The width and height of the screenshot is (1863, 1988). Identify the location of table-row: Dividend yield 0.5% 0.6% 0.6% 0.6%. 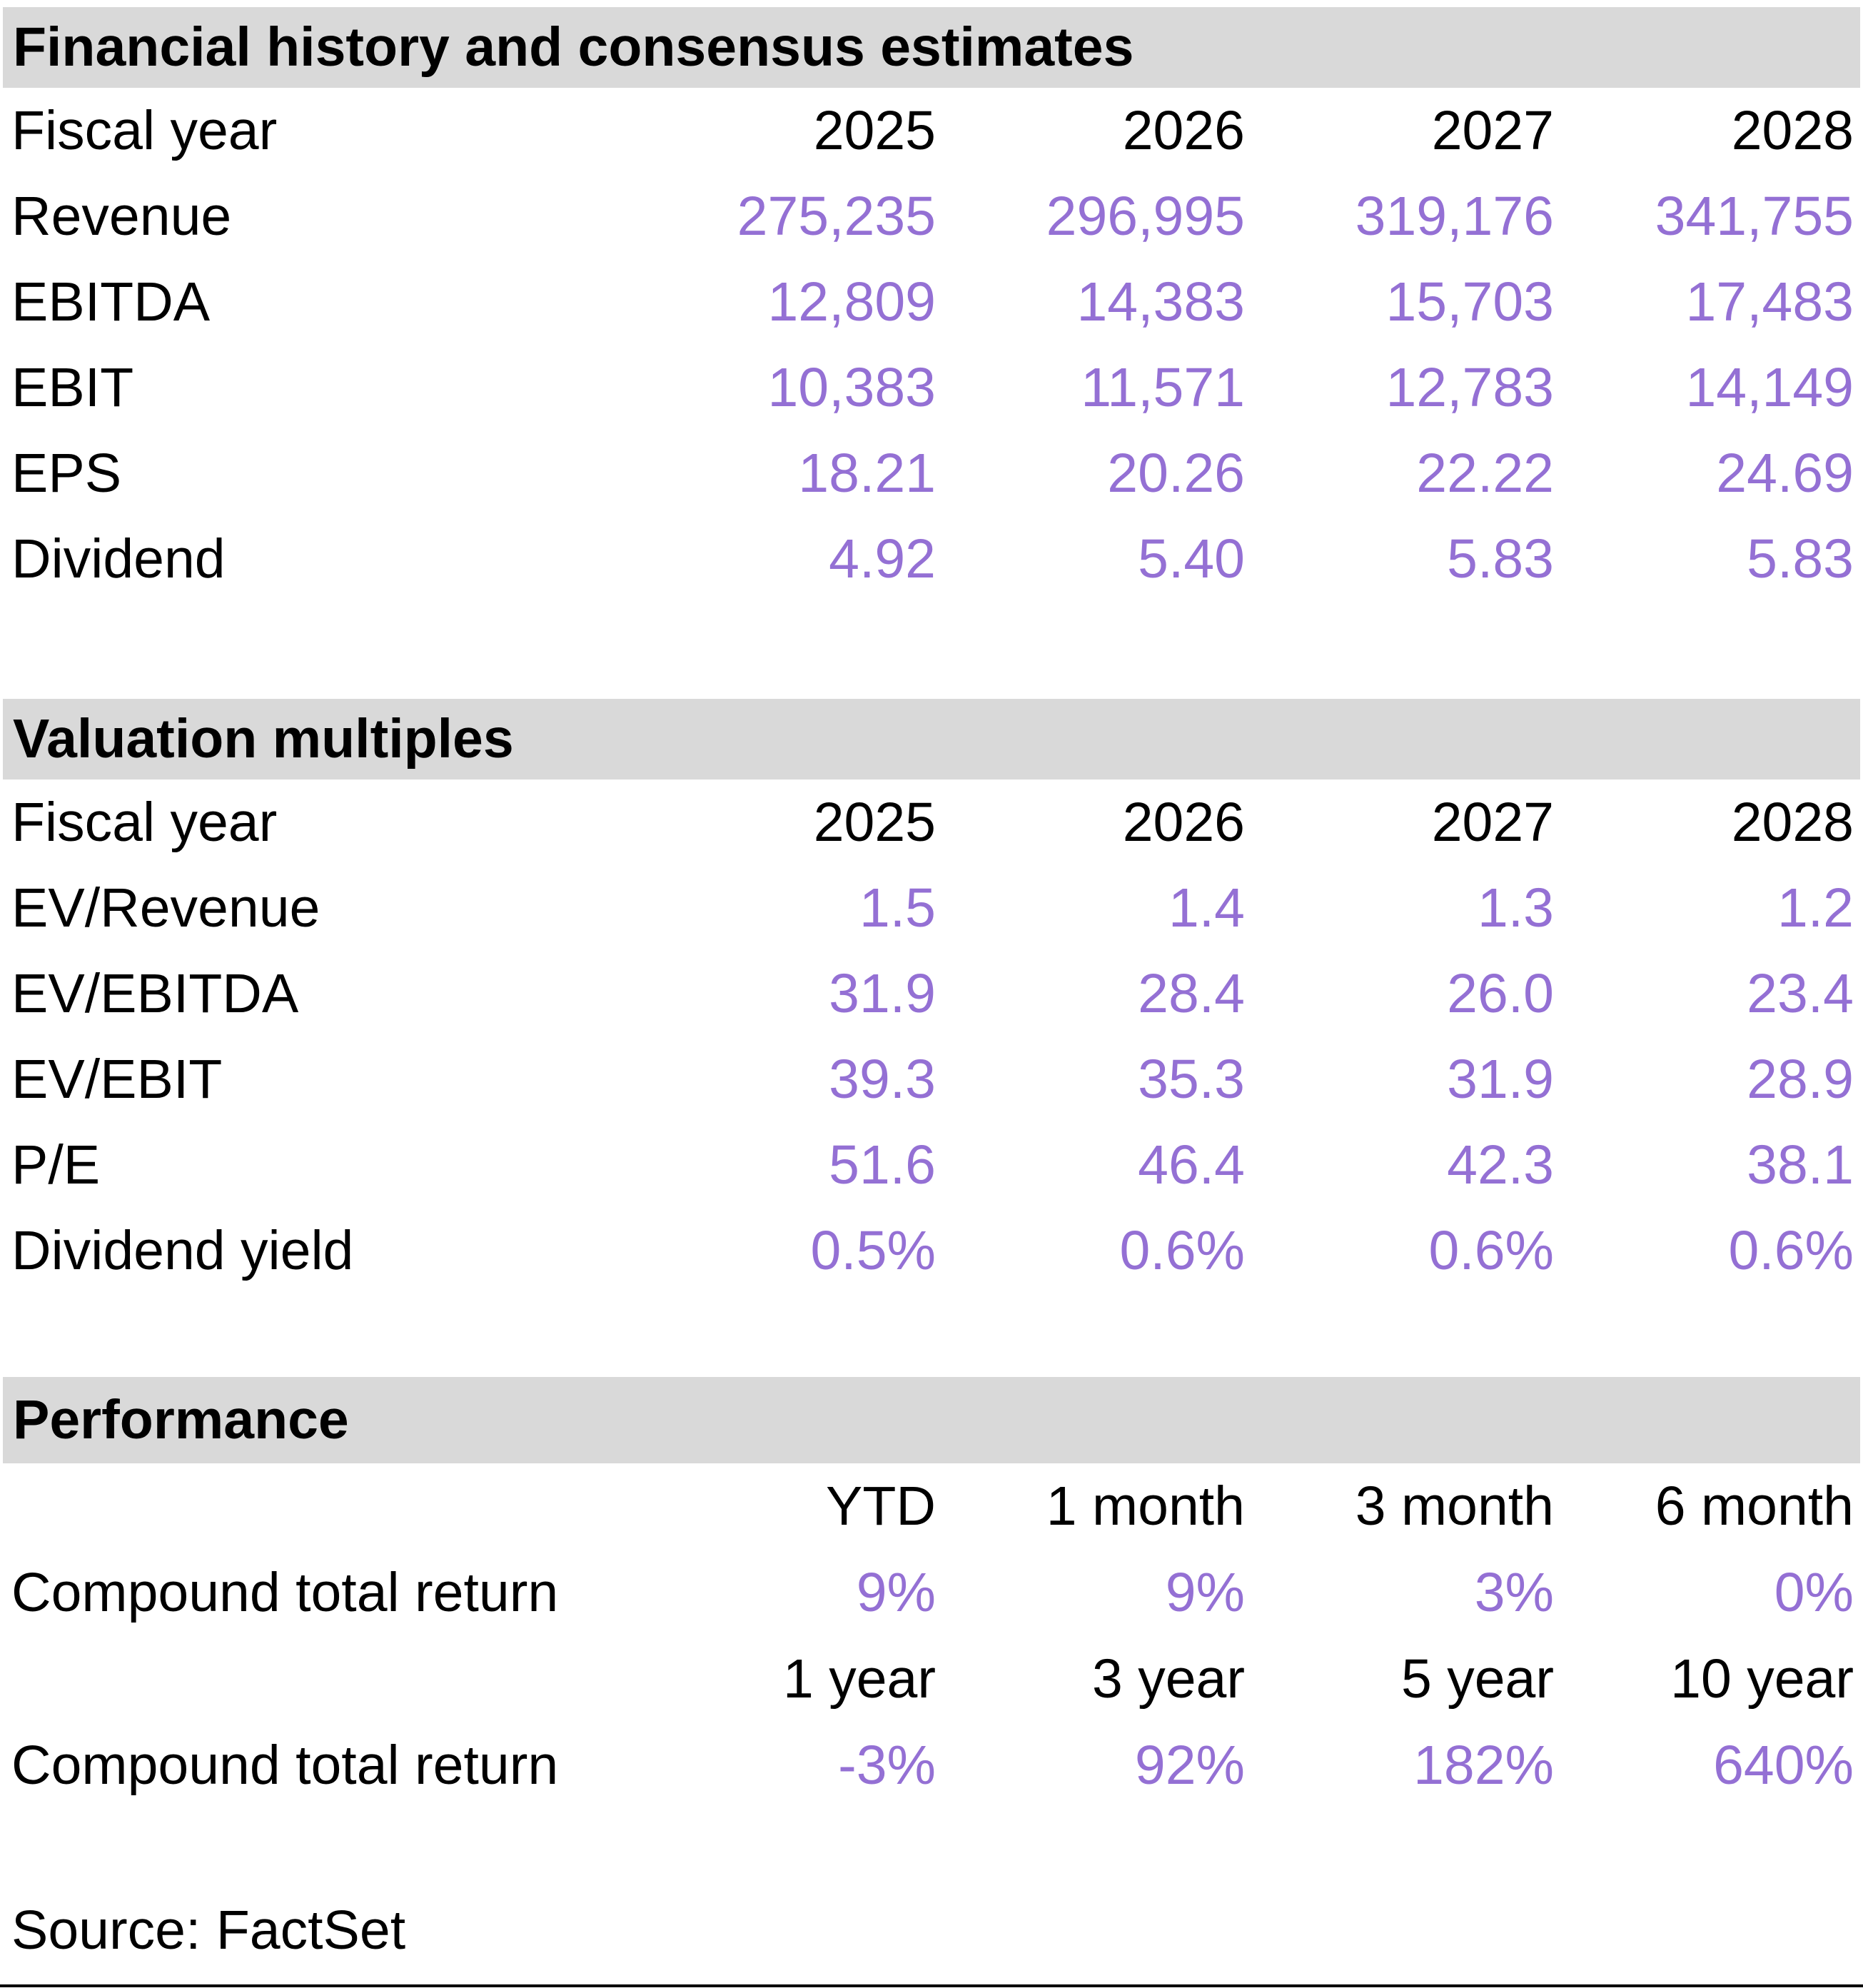
(931, 1250).